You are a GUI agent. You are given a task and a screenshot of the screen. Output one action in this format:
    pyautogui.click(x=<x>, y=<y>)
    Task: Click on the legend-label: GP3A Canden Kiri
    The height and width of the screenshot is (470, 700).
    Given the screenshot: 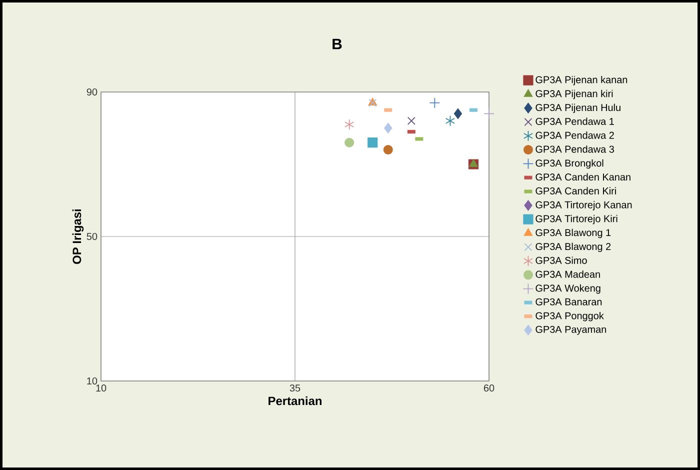 What is the action you would take?
    pyautogui.click(x=576, y=190)
    